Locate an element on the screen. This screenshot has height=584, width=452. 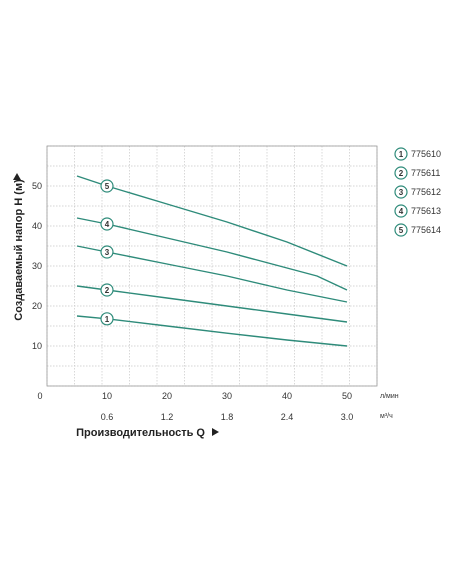
legend-item-775614: 5 775614 is located at coordinates (417, 230).